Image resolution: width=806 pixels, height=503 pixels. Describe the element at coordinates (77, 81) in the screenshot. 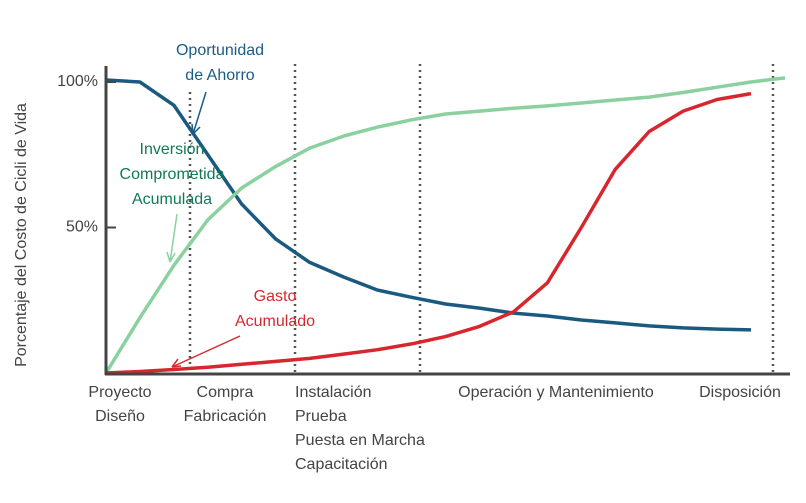

I see `y-tick-label: 100%` at that location.